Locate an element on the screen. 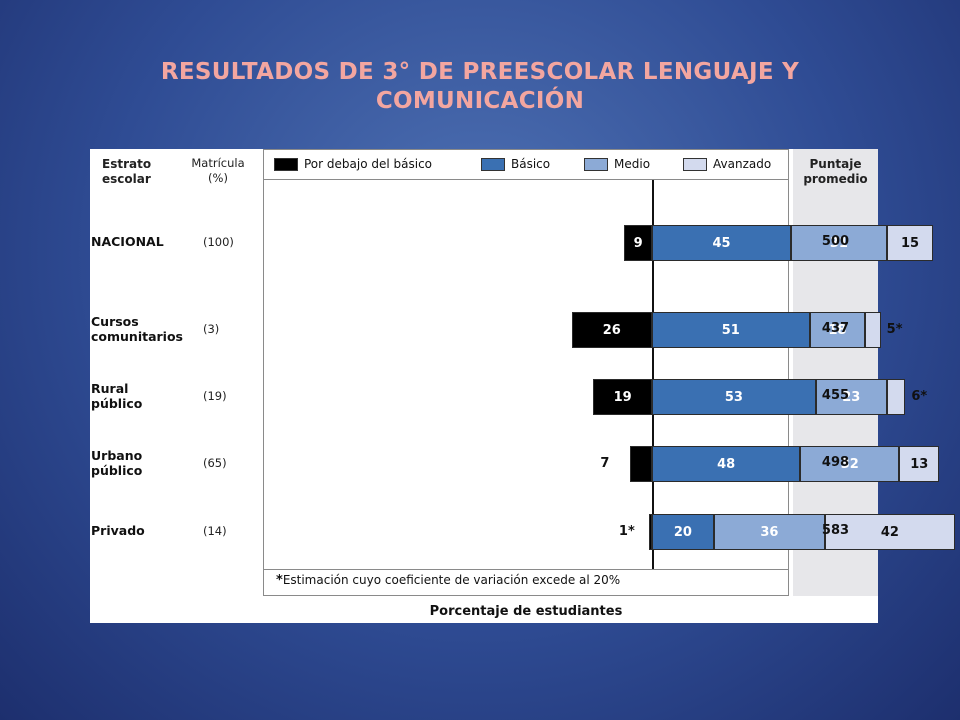 The width and height of the screenshot is (960, 720). bar-basic-2: 53 is located at coordinates (734, 397).